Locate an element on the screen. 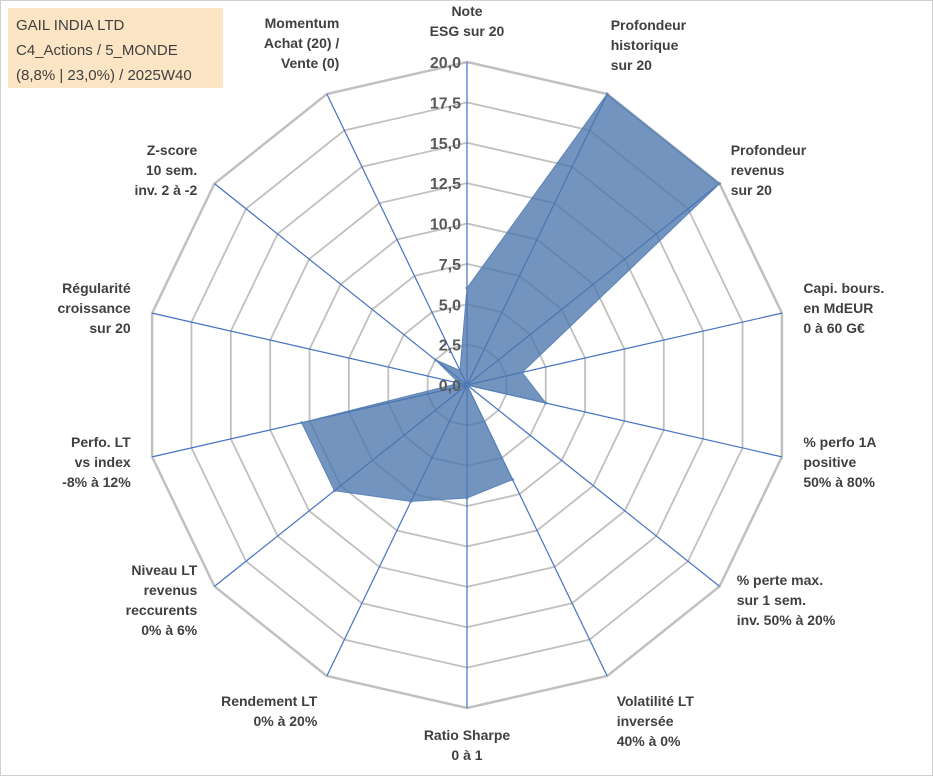 This screenshot has width=933, height=776. axis-label-5: % perte max. sur 1 sem. inv. 50% à 20% is located at coordinates (786, 600).